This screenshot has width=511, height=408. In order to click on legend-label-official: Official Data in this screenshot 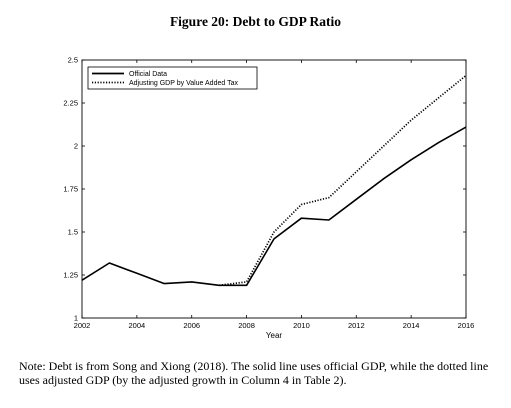, I will do `click(148, 74)`.